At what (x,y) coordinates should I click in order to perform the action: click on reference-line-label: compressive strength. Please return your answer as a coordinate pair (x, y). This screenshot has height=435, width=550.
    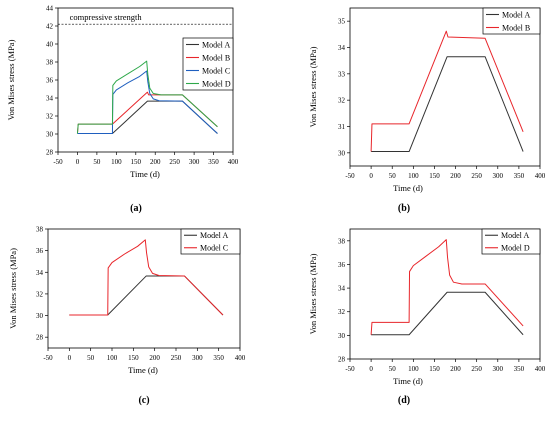
    Looking at the image, I should click on (106, 17).